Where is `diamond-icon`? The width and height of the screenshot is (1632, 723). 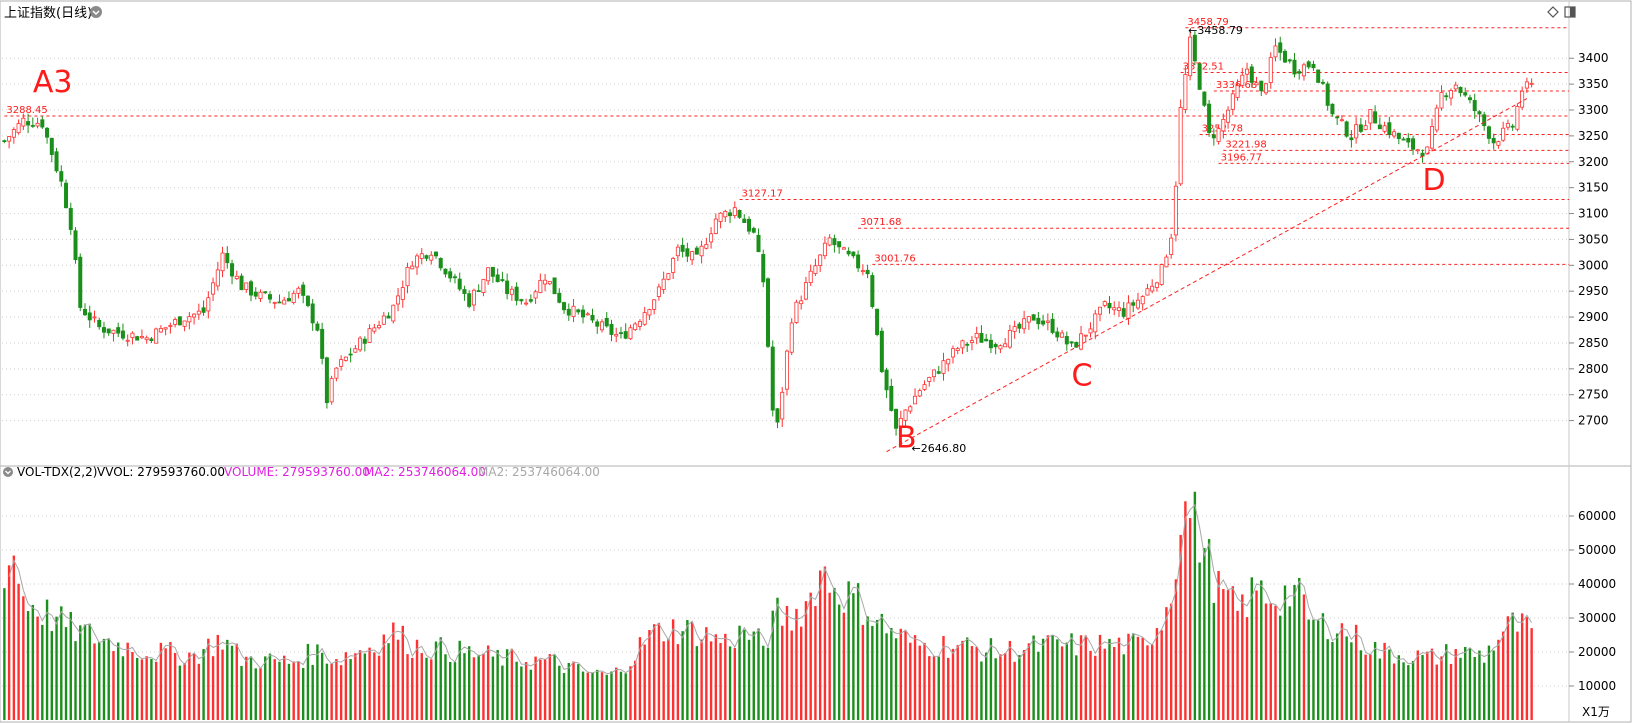
diamond-icon is located at coordinates (1553, 12).